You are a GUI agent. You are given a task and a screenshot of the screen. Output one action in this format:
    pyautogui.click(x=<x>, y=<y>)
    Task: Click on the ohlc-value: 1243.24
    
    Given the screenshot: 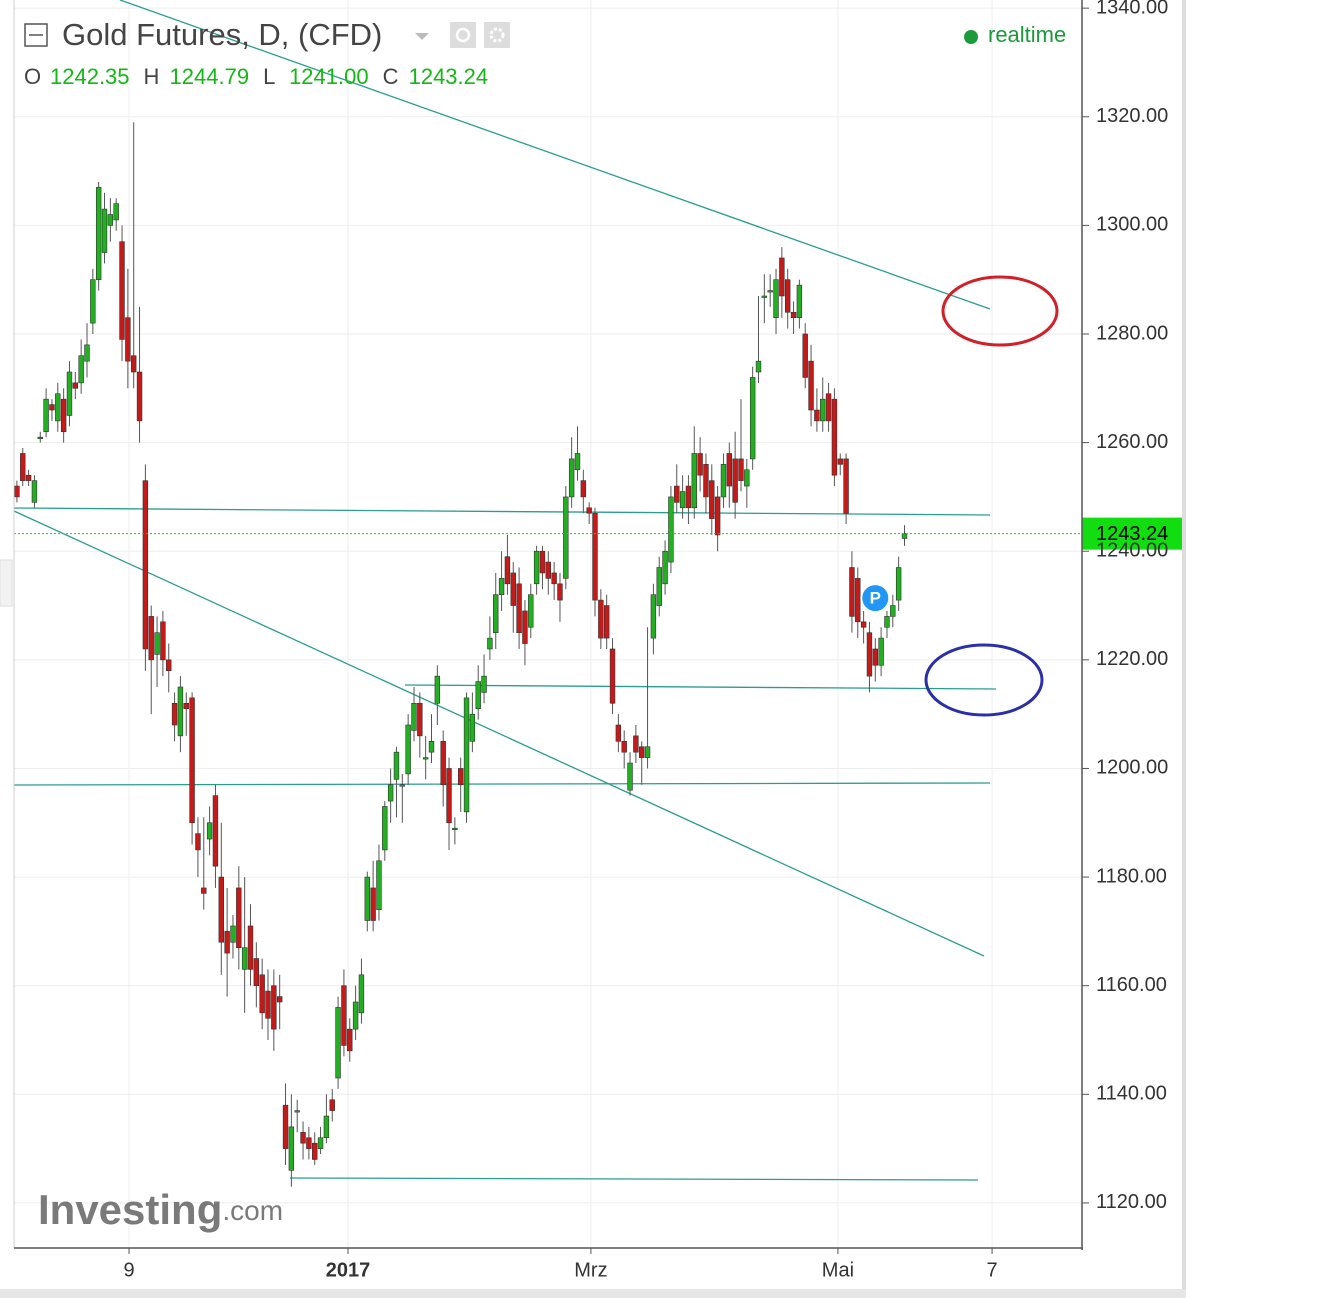 What is the action you would take?
    pyautogui.click(x=449, y=76)
    